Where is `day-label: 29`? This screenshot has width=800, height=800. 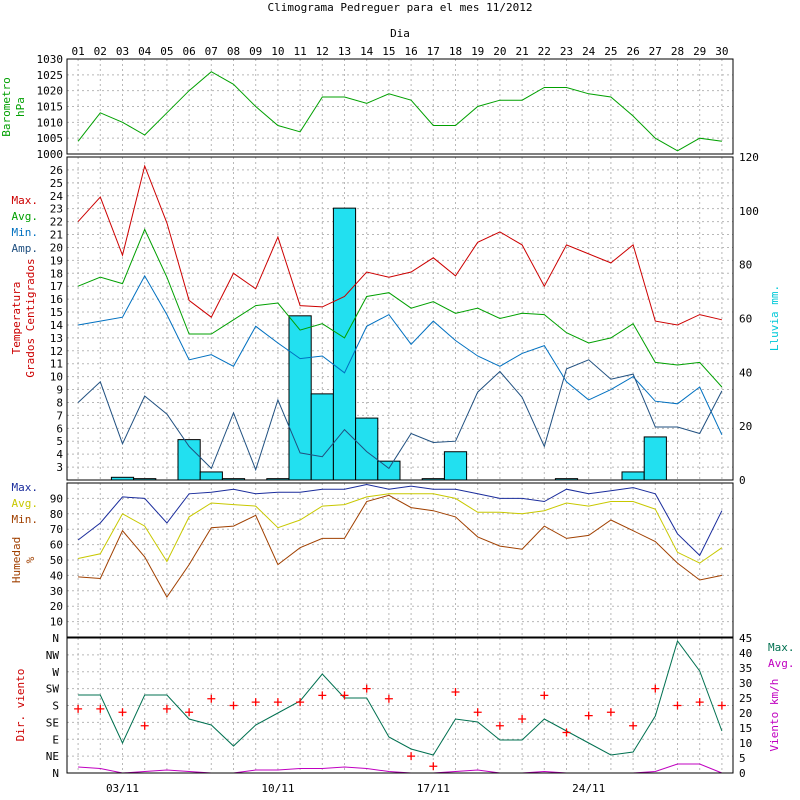 day-label: 29 is located at coordinates (699, 51).